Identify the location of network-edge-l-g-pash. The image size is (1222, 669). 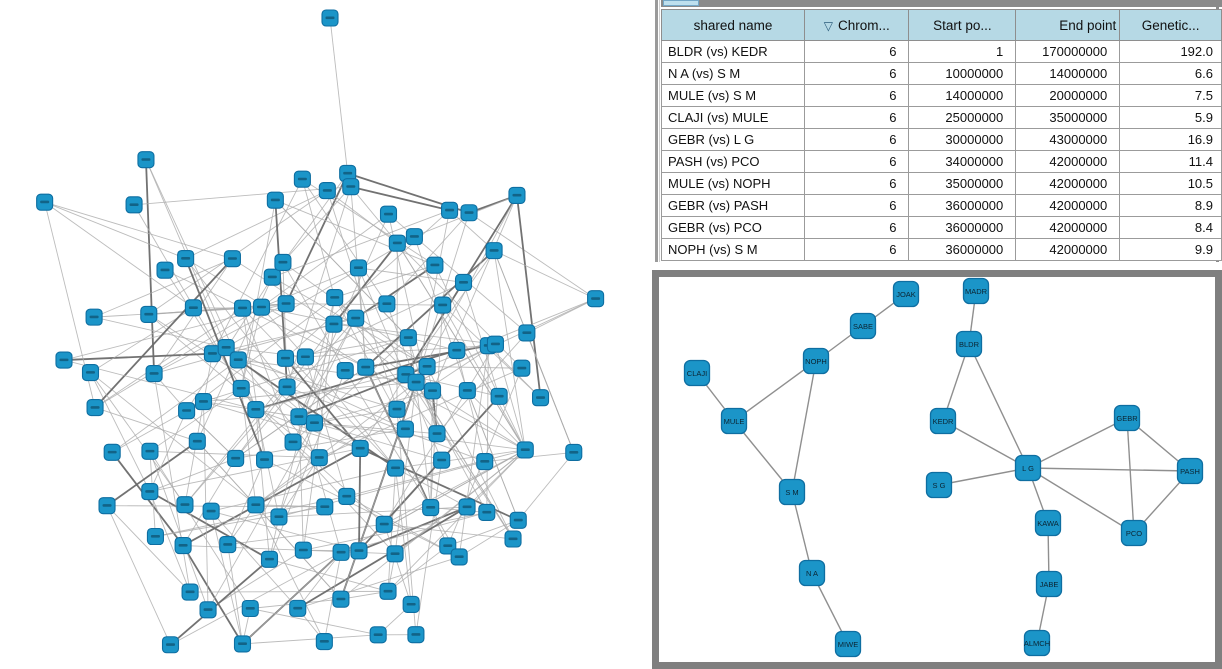
(1109, 469).